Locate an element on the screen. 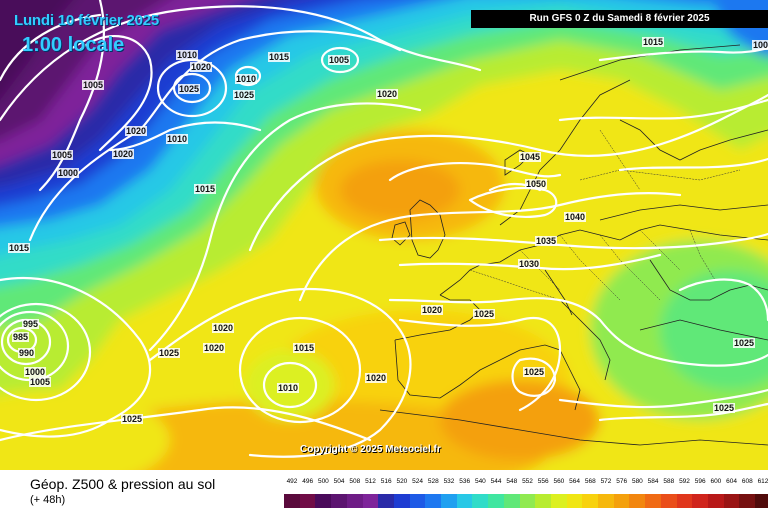 The width and height of the screenshot is (768, 512). pressure-label: 990 is located at coordinates (27, 353).